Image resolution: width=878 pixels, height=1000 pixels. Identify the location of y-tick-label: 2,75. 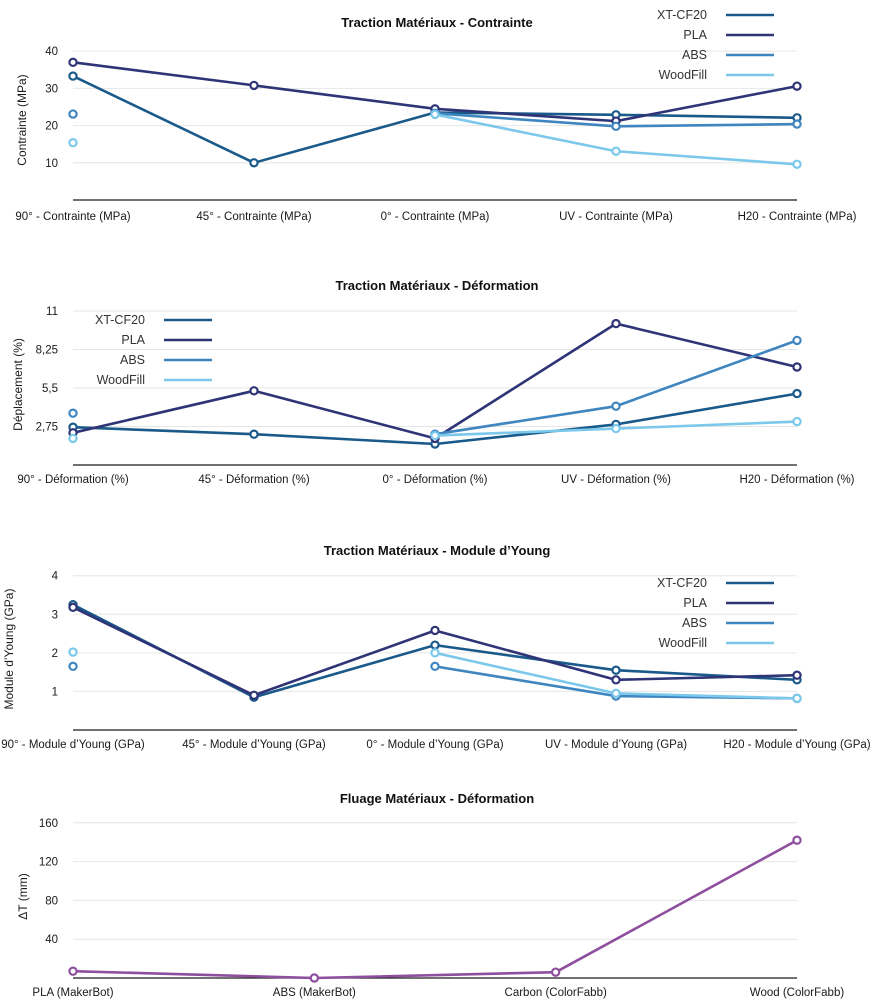
(47, 428).